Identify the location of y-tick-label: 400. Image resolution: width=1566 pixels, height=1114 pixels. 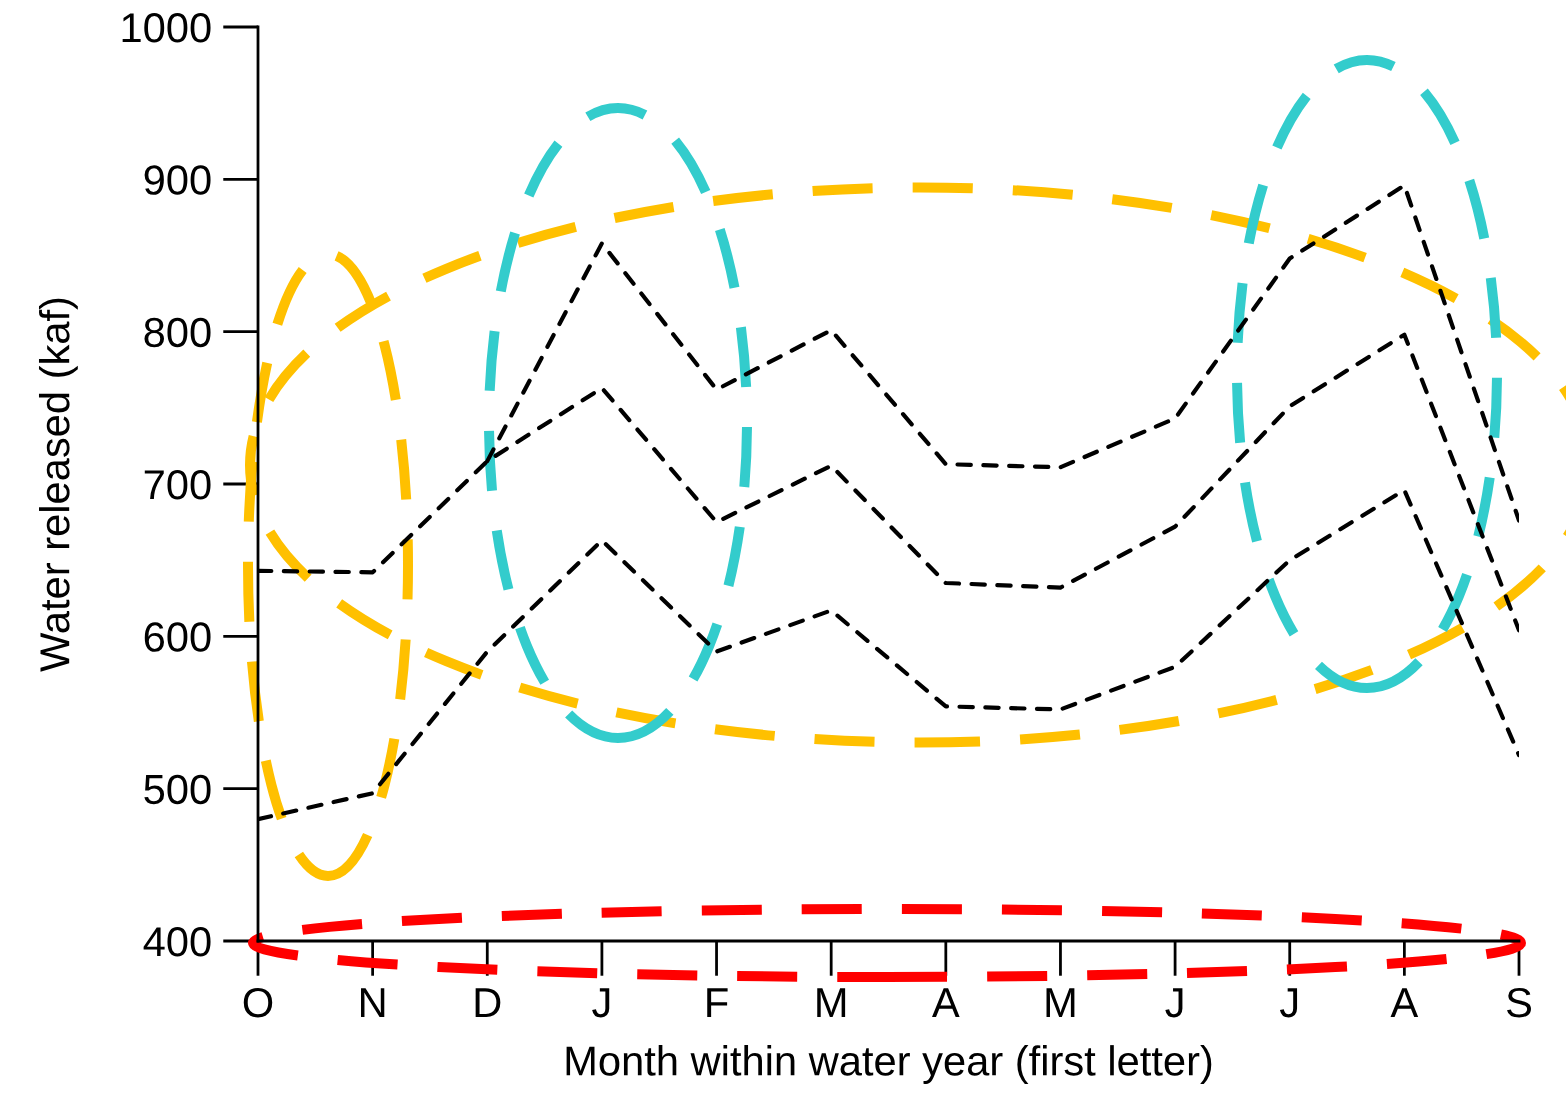
(177, 942).